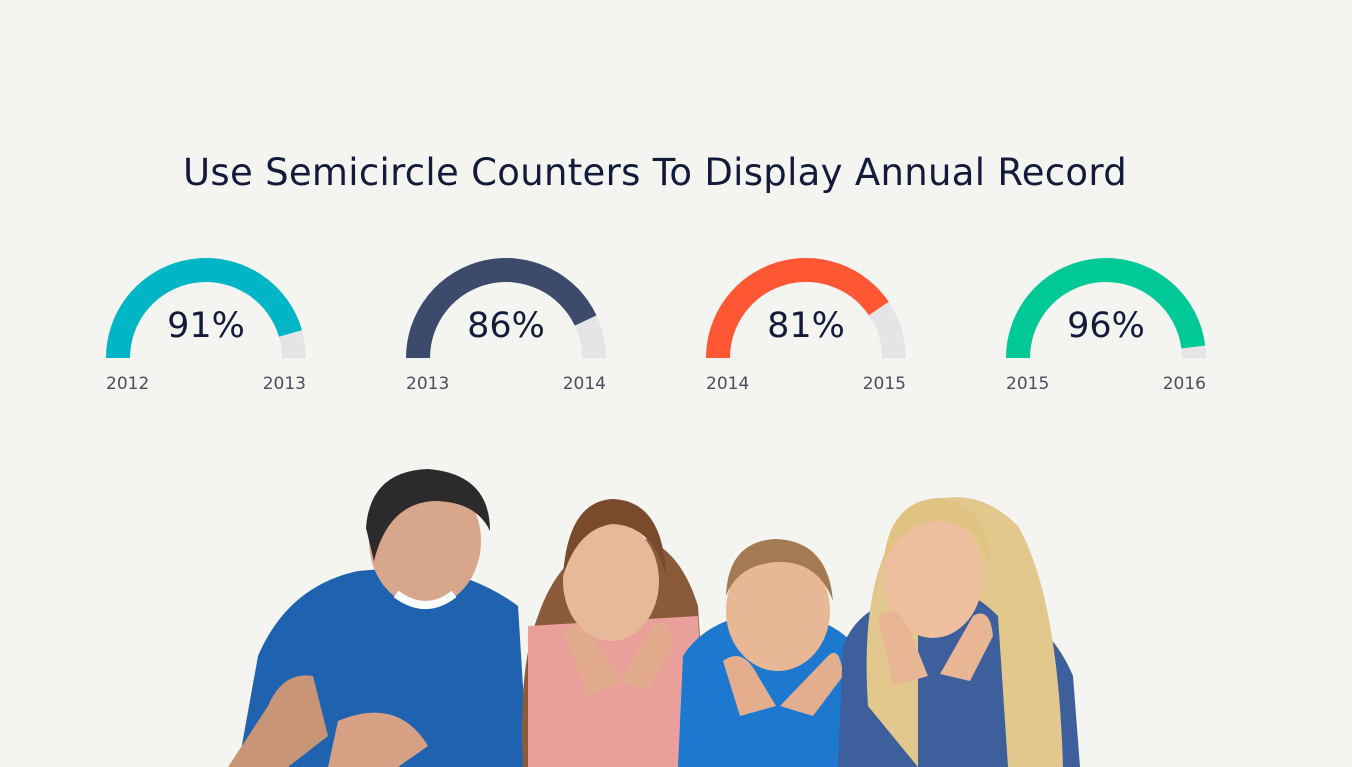  What do you see at coordinates (128, 384) in the screenshot?
I see `gauge-start-year: 2012` at bounding box center [128, 384].